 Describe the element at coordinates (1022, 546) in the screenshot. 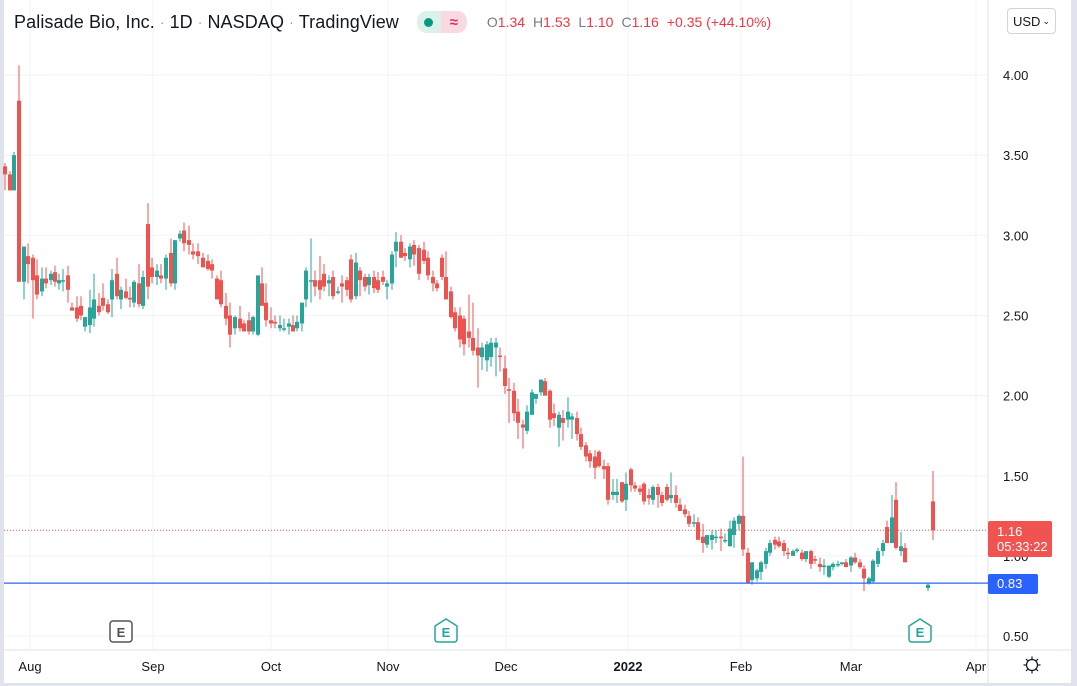

I see `bar-countdown: 05:33:22` at that location.